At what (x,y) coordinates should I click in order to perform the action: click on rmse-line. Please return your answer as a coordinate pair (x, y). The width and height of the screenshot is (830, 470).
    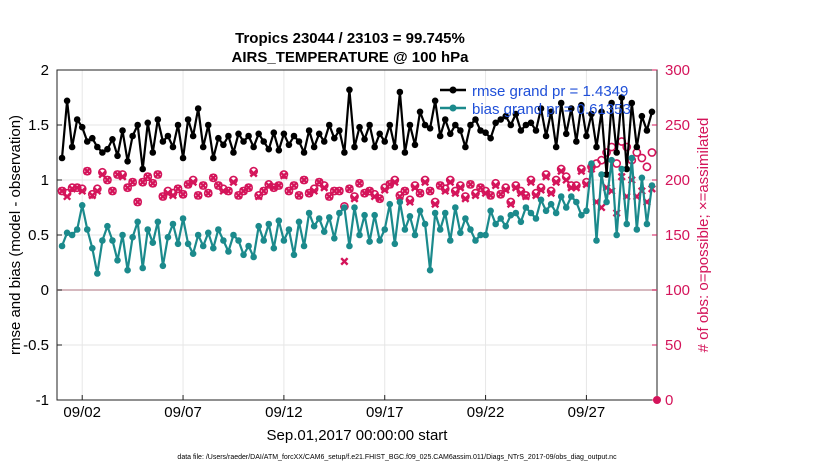
    Looking at the image, I should click on (357, 132).